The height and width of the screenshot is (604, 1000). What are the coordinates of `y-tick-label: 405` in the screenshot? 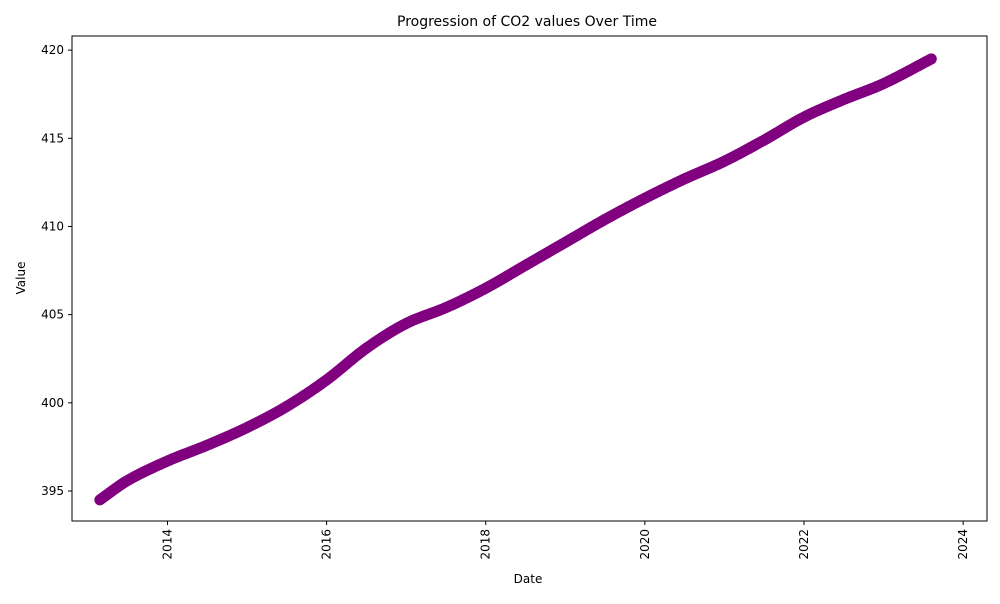 It's located at (52, 315).